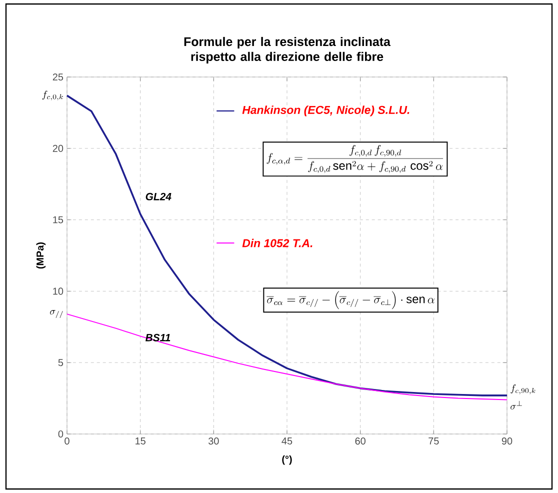 The width and height of the screenshot is (558, 493). I want to click on x-tick-label: 90, so click(507, 441).